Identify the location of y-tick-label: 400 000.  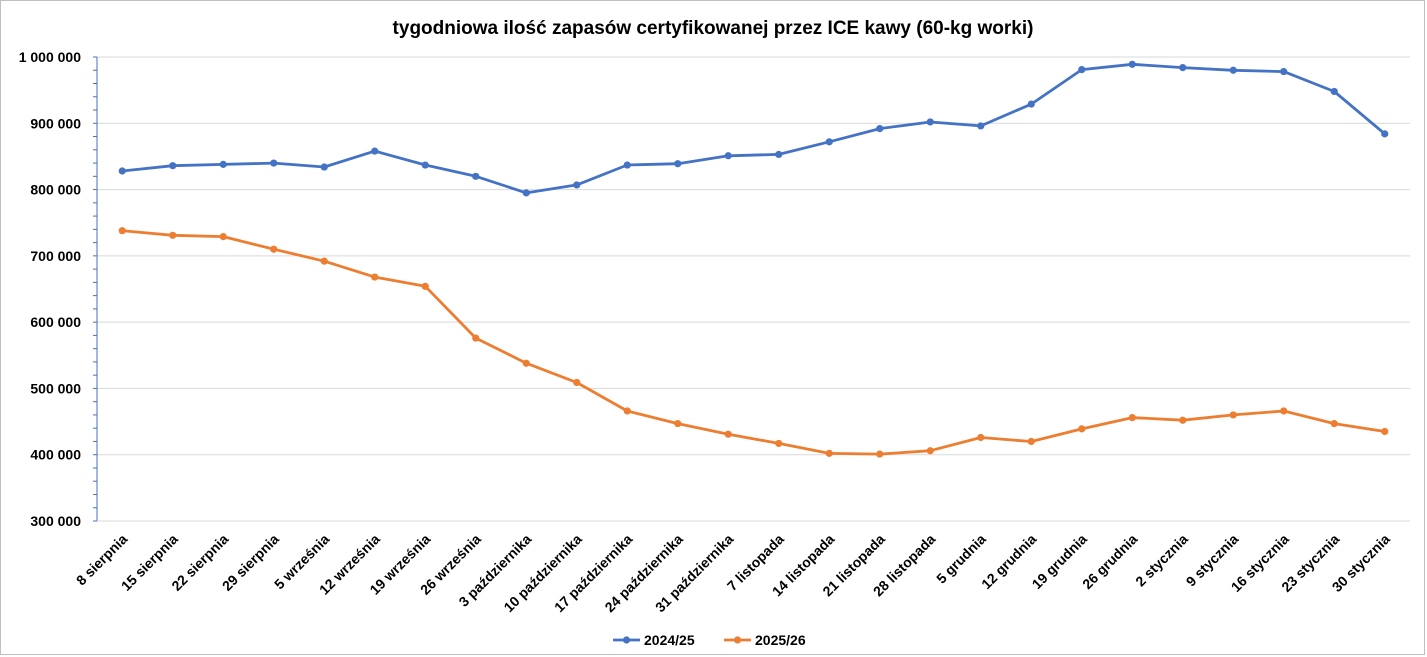
(55, 455).